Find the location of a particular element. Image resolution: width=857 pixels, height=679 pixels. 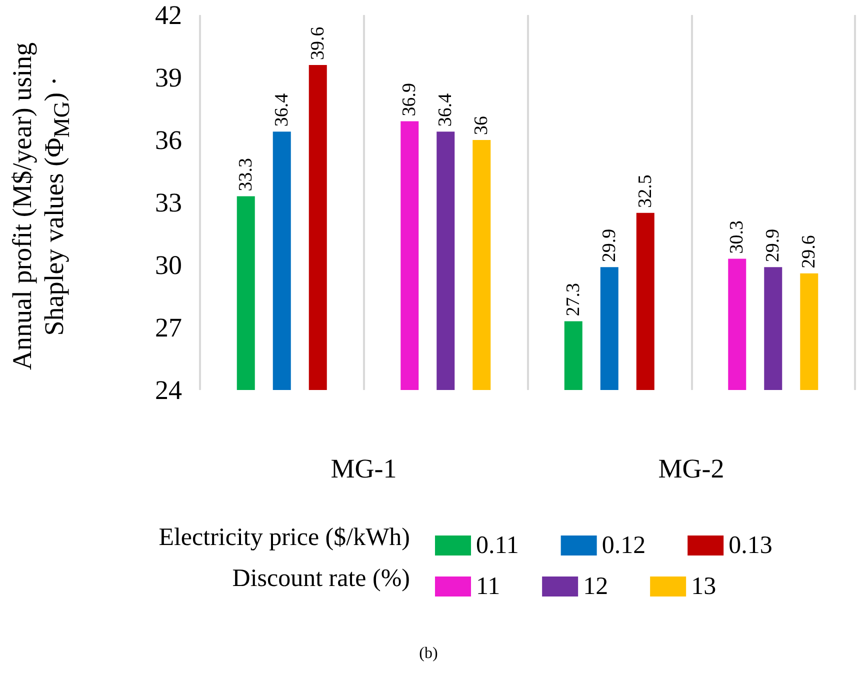

data-label: 39.6 is located at coordinates (317, 43).